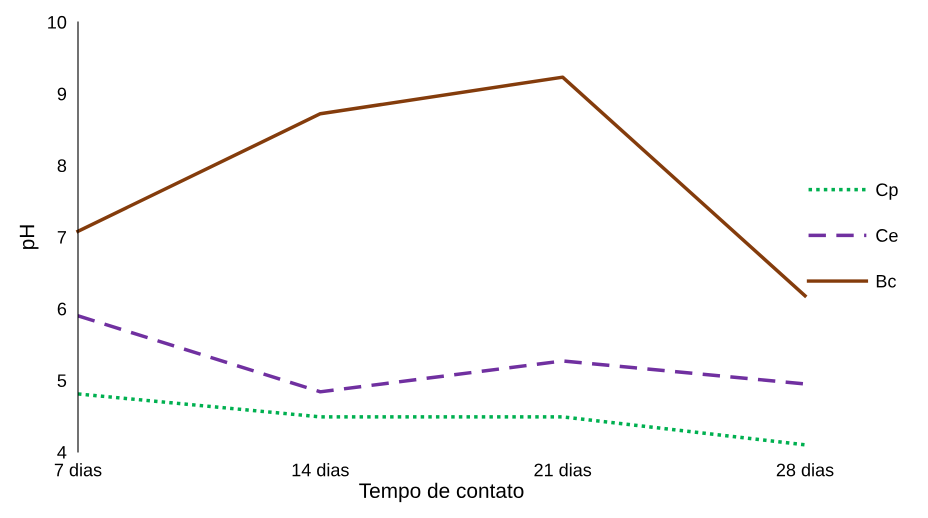  I want to click on legend-label: Cp, so click(887, 191).